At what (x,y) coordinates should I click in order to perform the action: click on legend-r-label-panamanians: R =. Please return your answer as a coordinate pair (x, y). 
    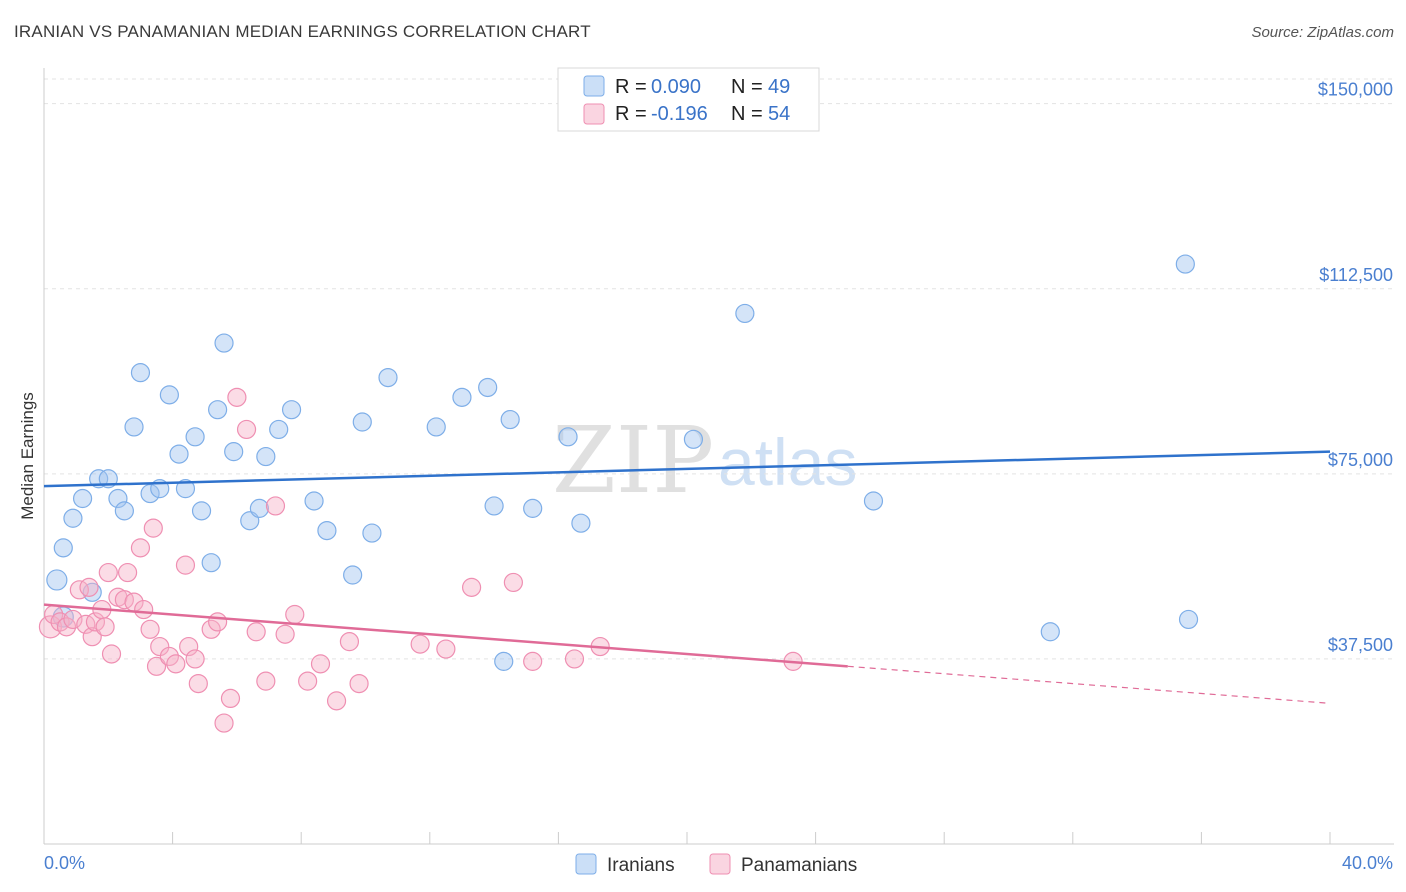
    Looking at the image, I should click on (631, 114).